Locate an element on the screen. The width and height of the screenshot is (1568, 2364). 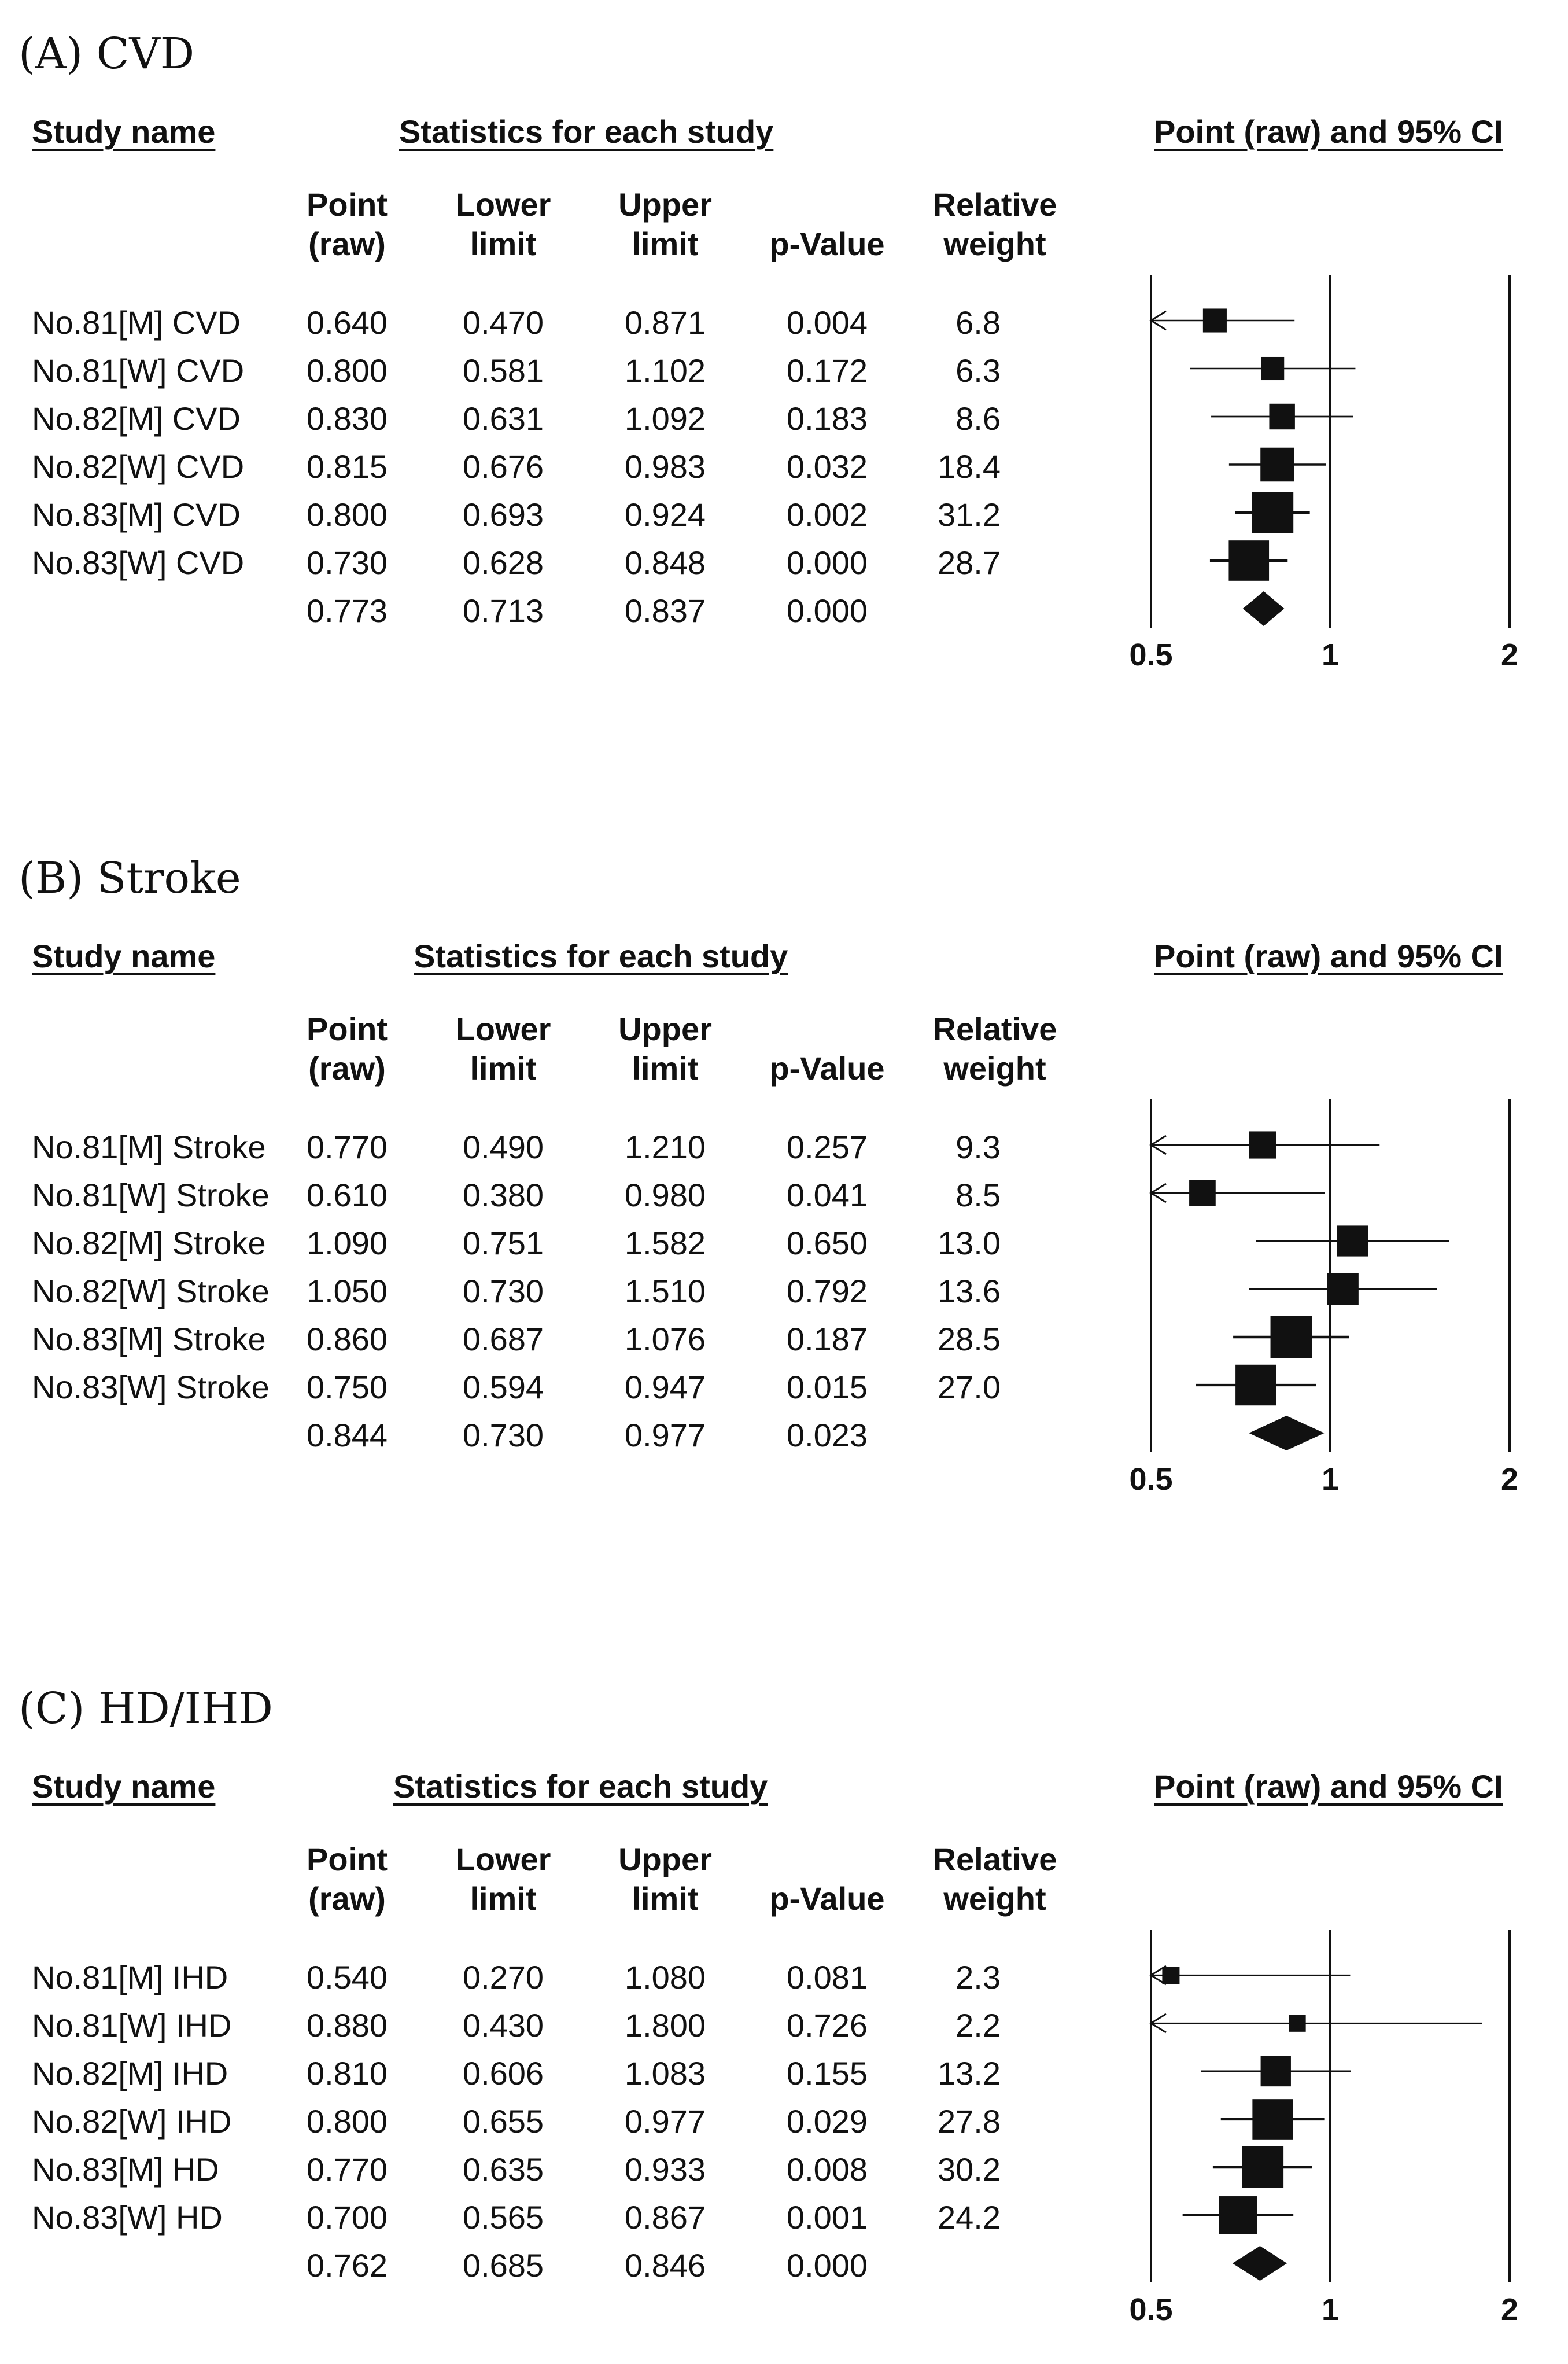
relative-weight-value: 28.5 is located at coordinates (969, 1339).